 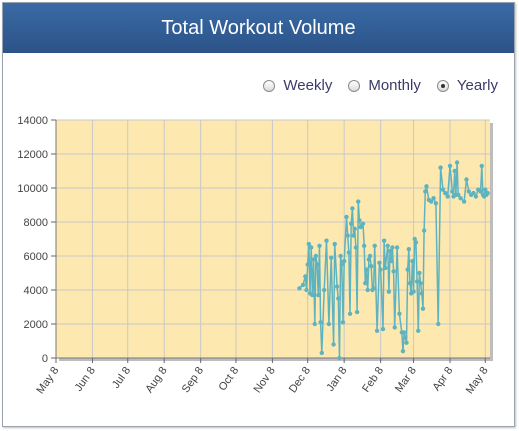 I want to click on range-selector: Weekly Monthly Yearly, so click(x=380, y=85).